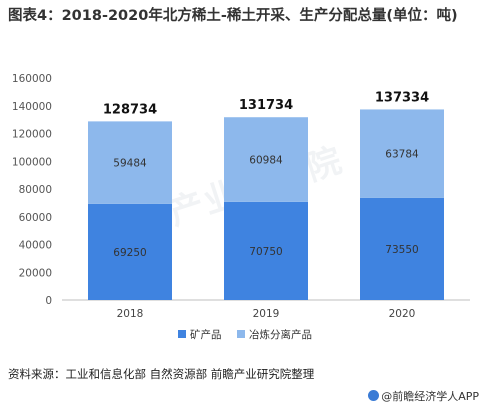 The height and width of the screenshot is (408, 485). I want to click on bar-segment-mineral-2018, so click(130, 251).